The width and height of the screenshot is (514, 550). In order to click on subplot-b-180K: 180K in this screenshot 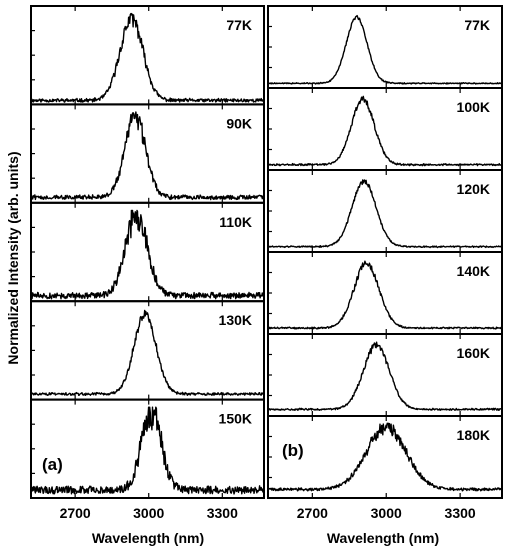, I will do `click(385, 457)`.